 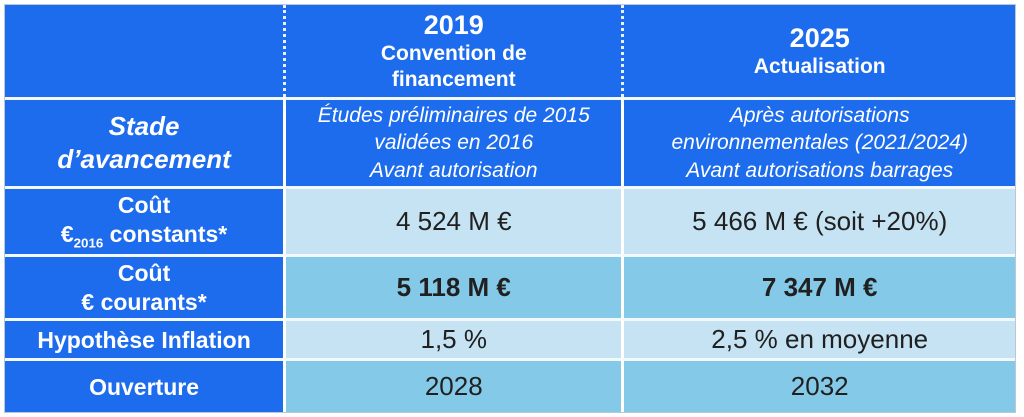 I want to click on cout-courants-label: Coût € courants*, so click(x=144, y=287).